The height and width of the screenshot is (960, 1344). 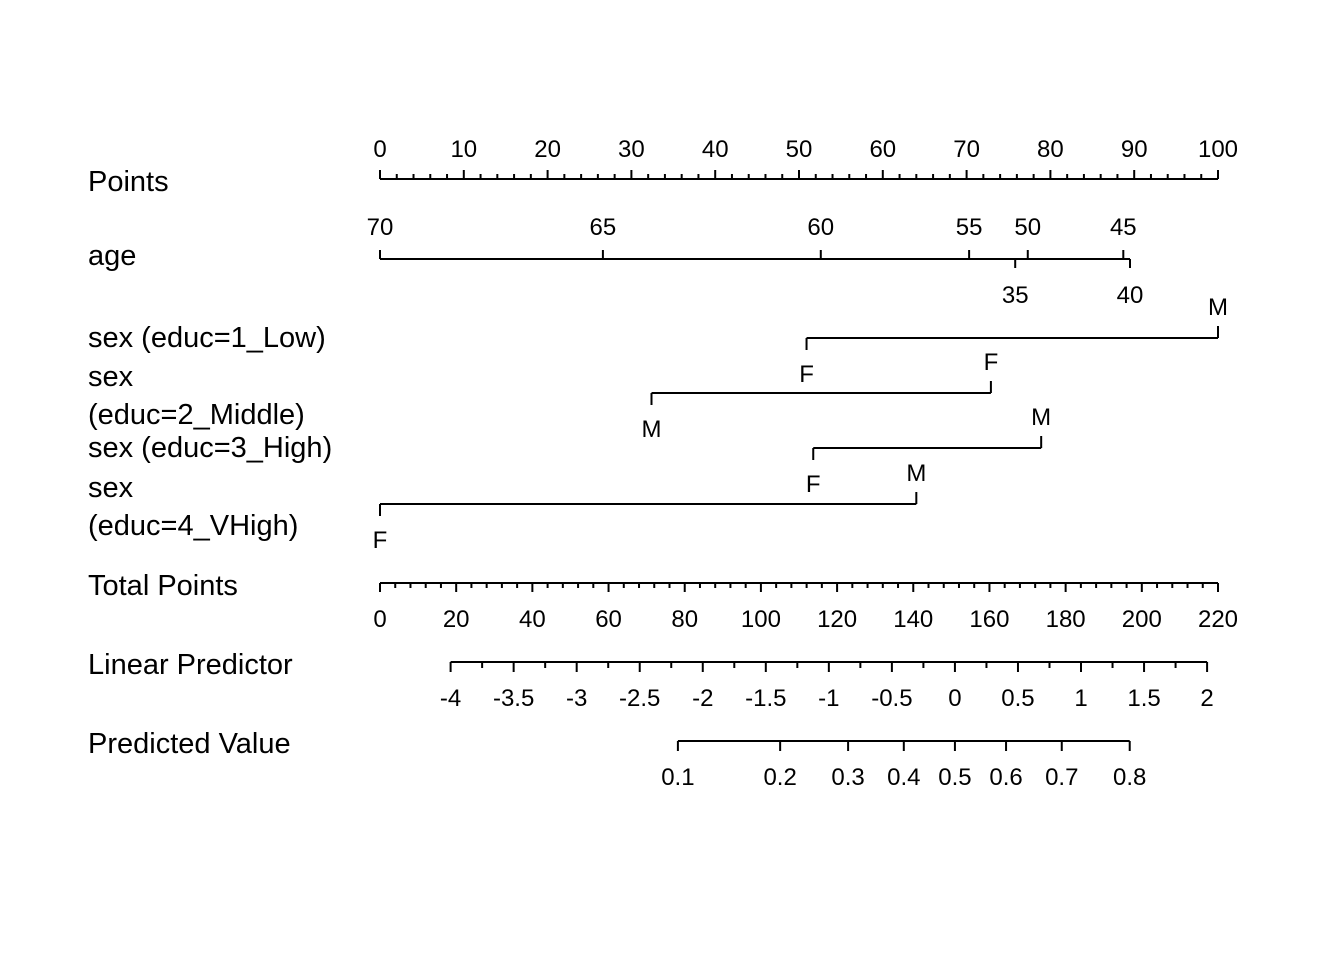 I want to click on row-label: Linear Predictor, so click(x=190, y=665).